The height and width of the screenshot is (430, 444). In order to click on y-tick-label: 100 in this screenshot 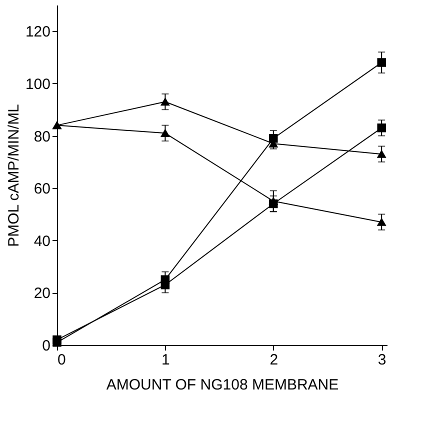, I will do `click(37, 84)`.